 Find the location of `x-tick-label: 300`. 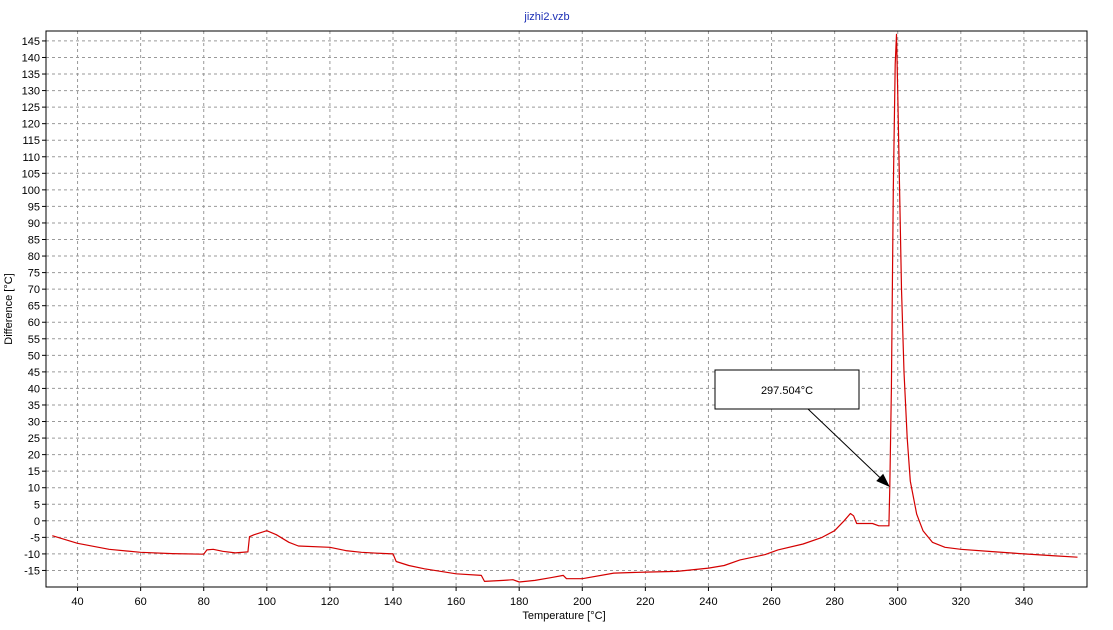

x-tick-label: 300 is located at coordinates (898, 602).